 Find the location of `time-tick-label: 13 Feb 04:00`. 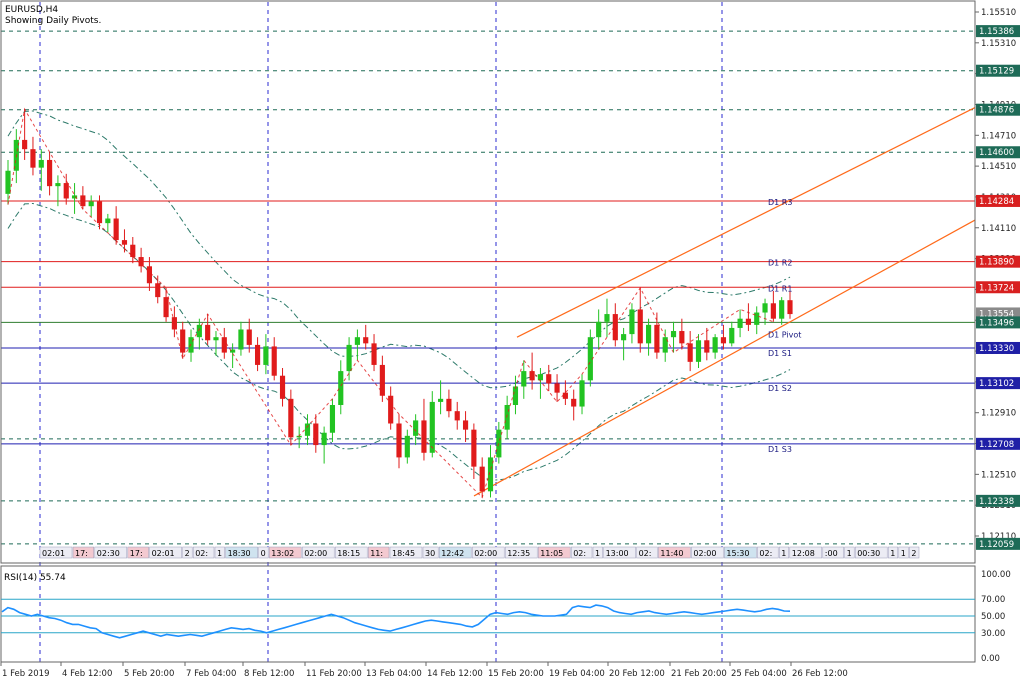

time-tick-label: 13 Feb 04:00 is located at coordinates (394, 674).